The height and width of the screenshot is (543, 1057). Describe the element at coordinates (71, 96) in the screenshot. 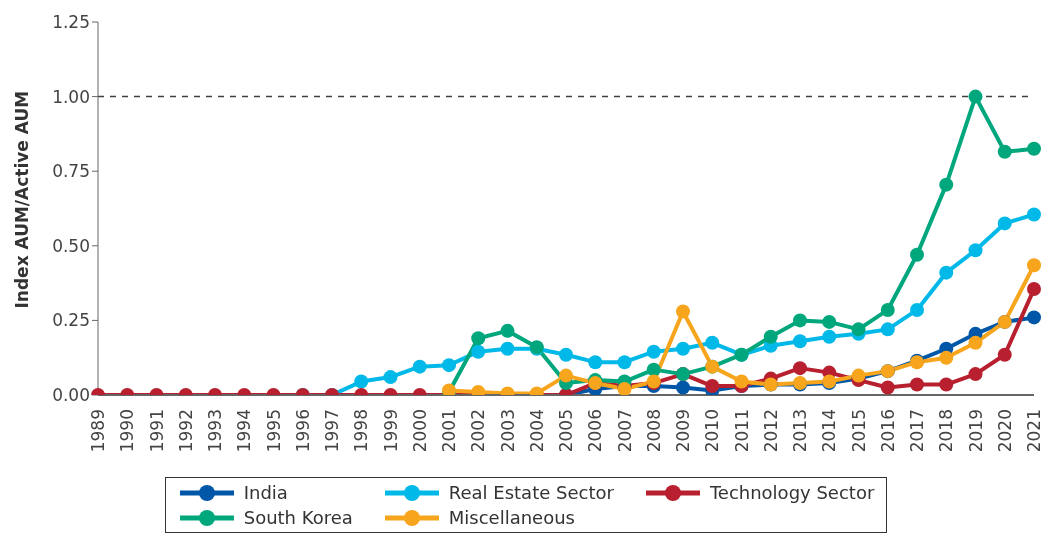

I see `y-tick-label: 1.00` at that location.